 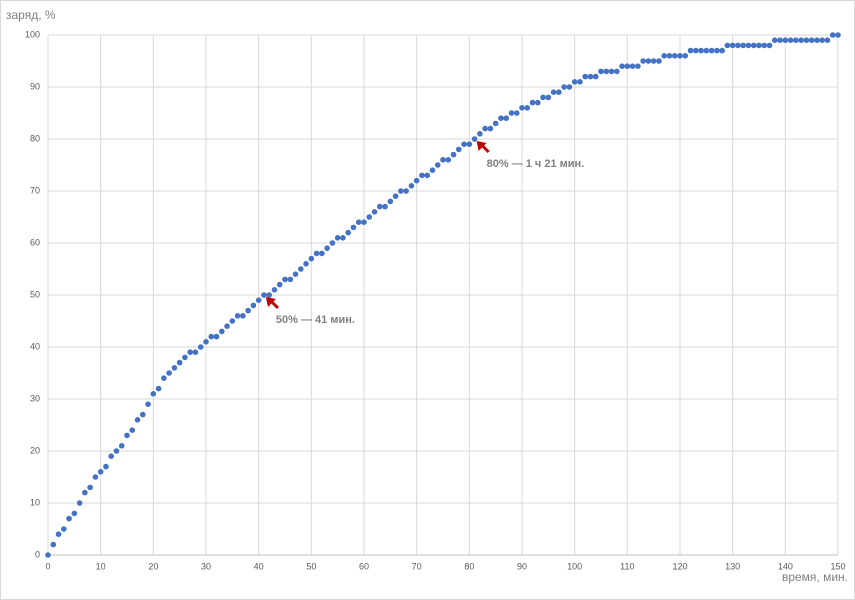 I want to click on y-tick-label: 100, so click(x=32, y=34).